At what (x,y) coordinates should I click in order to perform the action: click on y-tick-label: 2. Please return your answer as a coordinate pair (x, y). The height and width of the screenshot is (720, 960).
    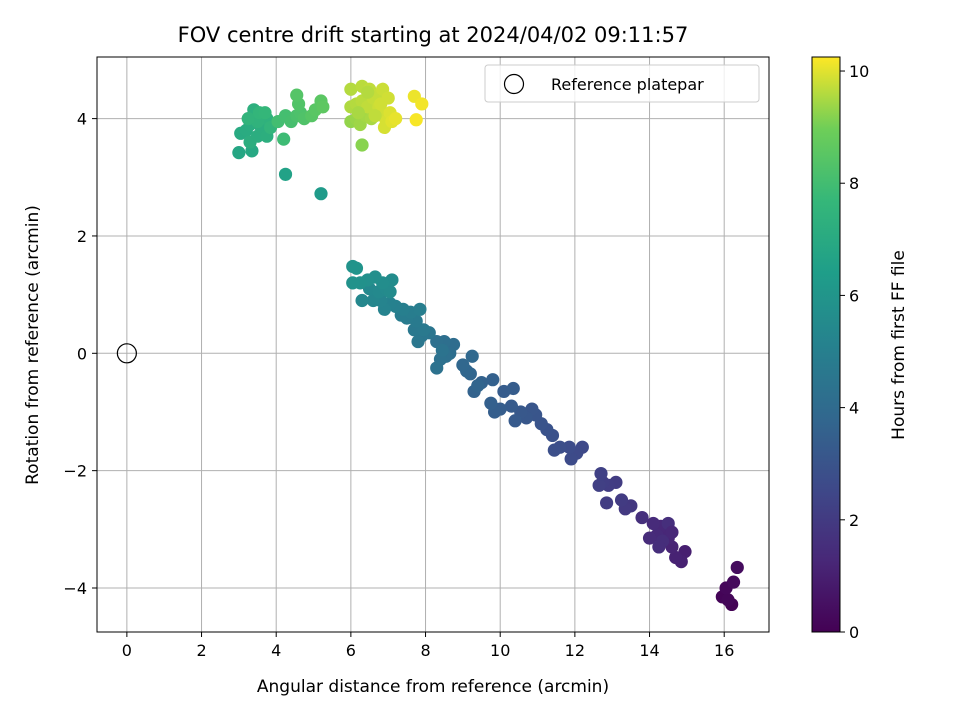
    Looking at the image, I should click on (82, 236).